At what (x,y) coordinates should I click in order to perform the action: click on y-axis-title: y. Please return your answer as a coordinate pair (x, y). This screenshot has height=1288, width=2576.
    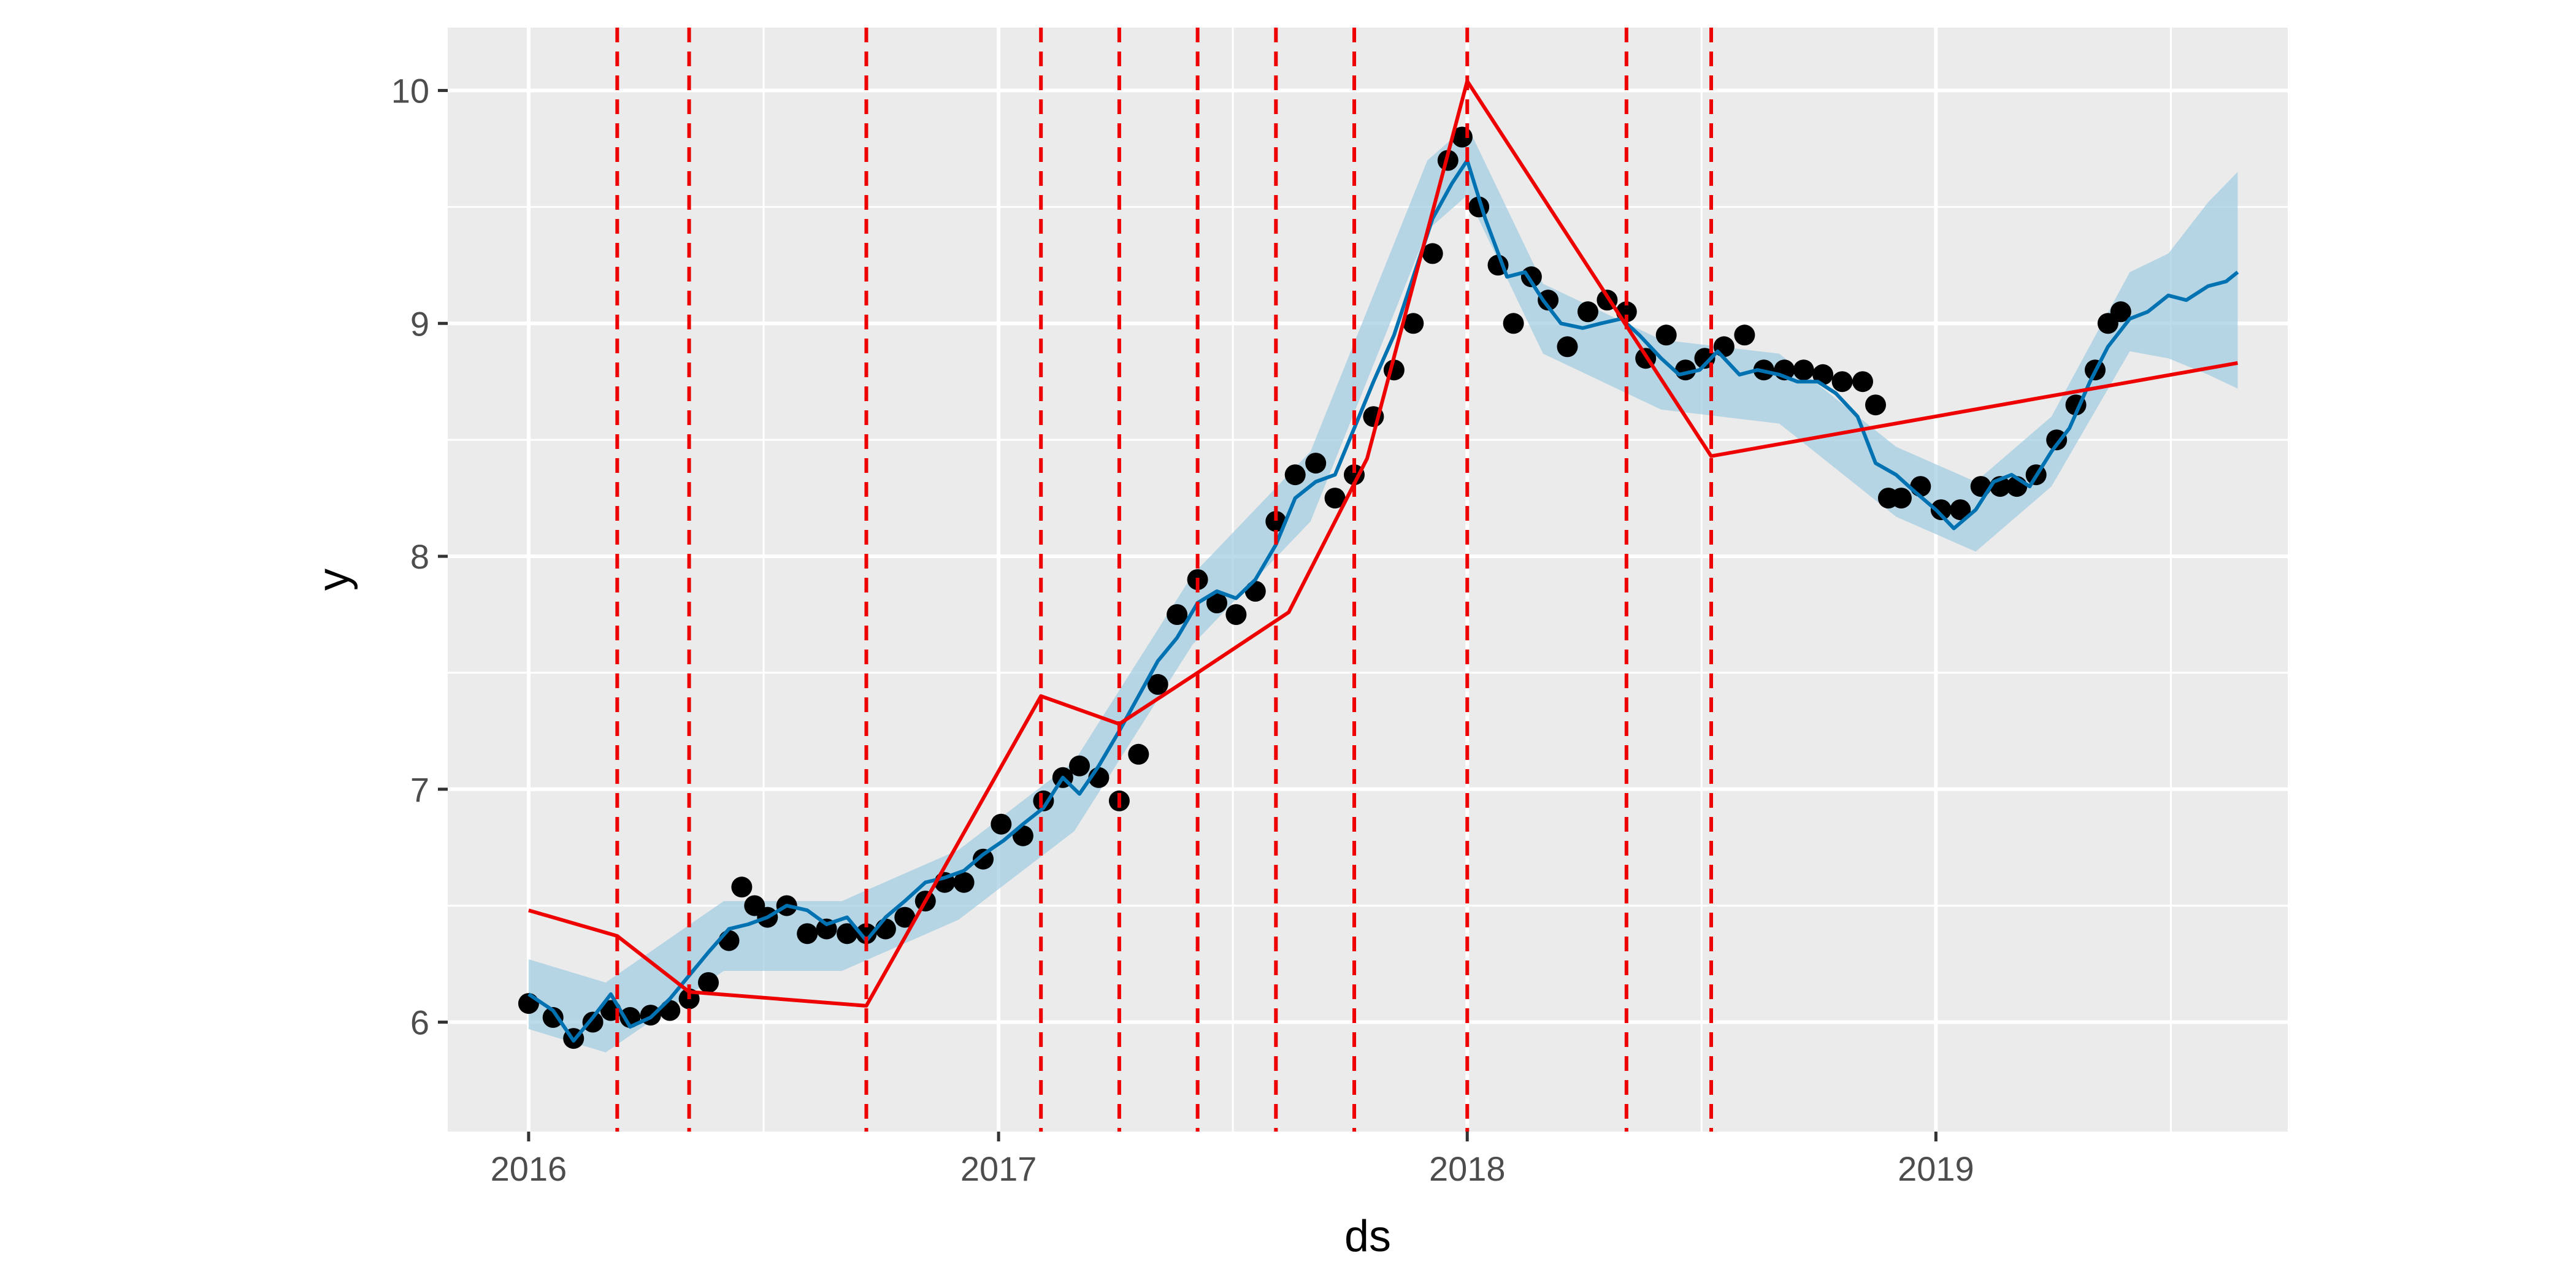
    Looking at the image, I should click on (333, 580).